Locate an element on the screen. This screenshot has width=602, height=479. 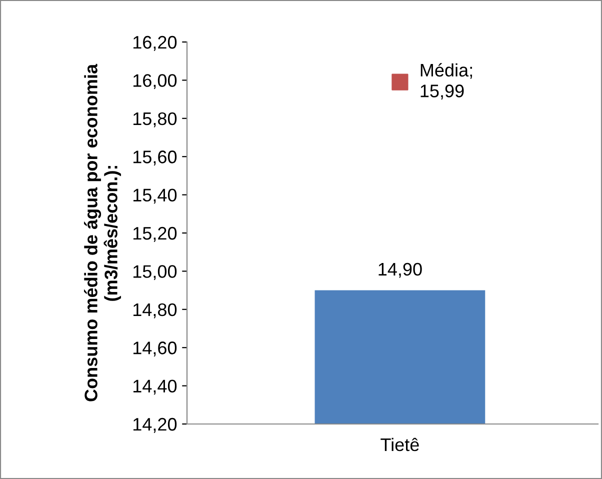
y-tick-label: 15,40 is located at coordinates (155, 196).